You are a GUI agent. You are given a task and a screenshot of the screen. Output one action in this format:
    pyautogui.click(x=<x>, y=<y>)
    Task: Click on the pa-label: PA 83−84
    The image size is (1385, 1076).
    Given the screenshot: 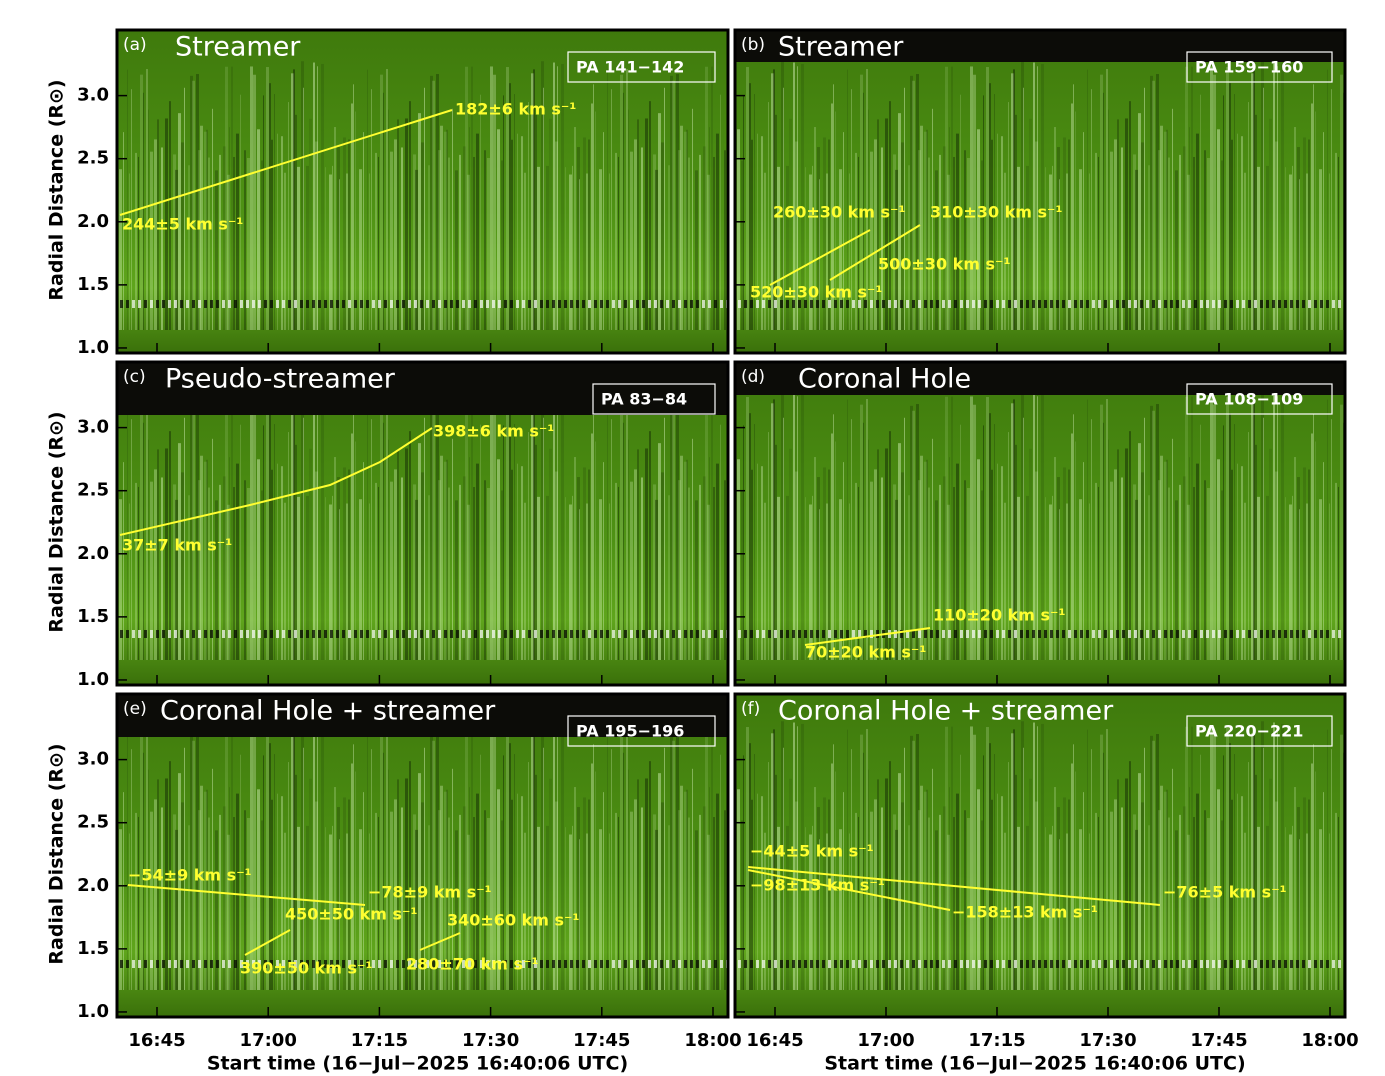 What is the action you would take?
    pyautogui.click(x=644, y=399)
    